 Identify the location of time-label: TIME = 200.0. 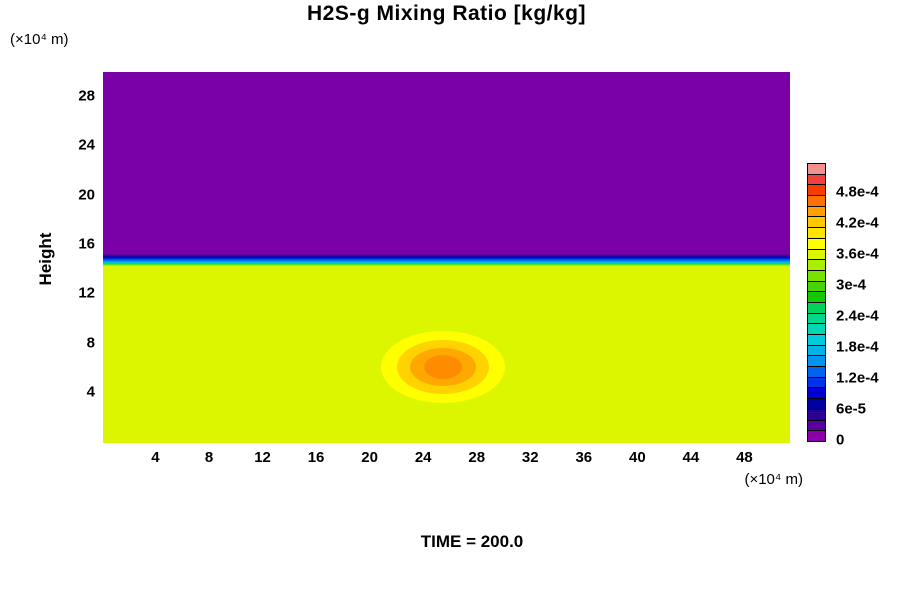
(472, 541).